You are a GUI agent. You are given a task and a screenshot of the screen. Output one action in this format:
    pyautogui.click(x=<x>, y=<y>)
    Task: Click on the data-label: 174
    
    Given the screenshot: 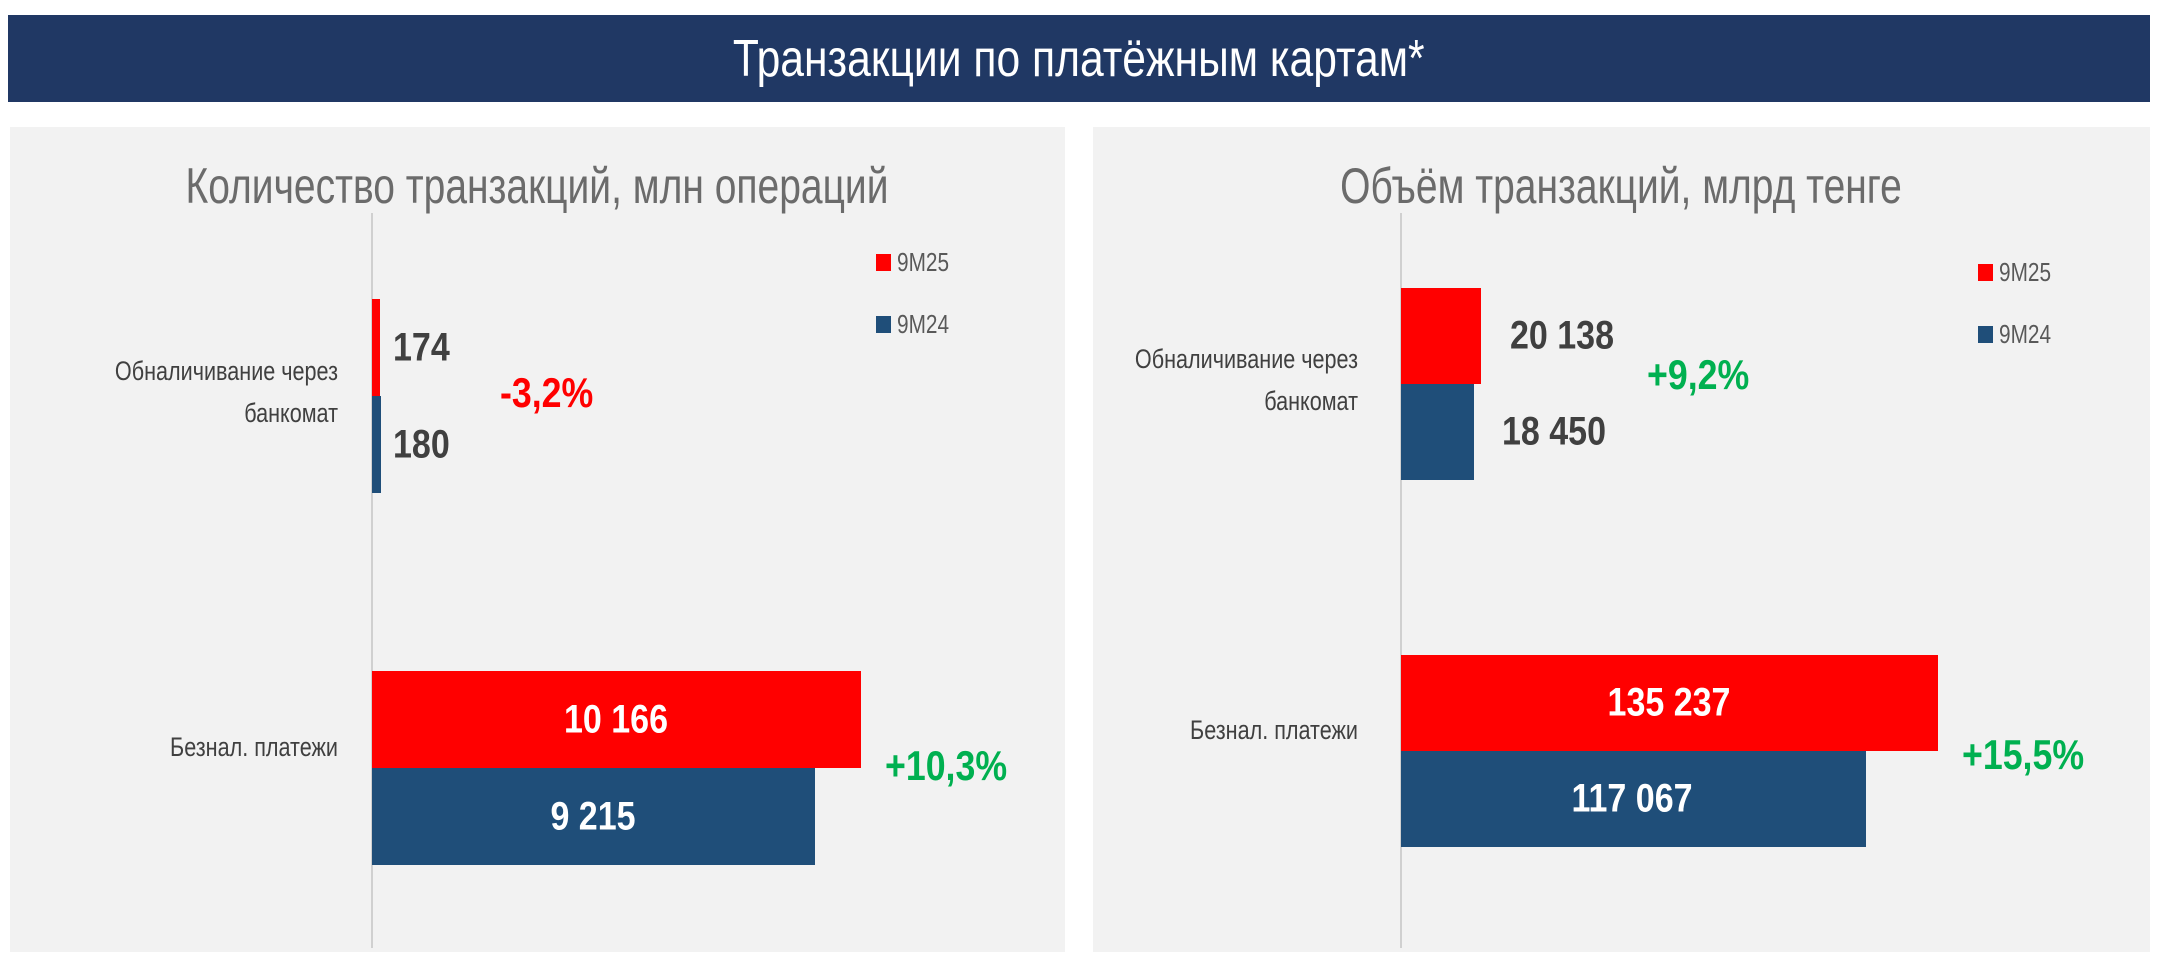 What is the action you would take?
    pyautogui.click(x=421, y=347)
    